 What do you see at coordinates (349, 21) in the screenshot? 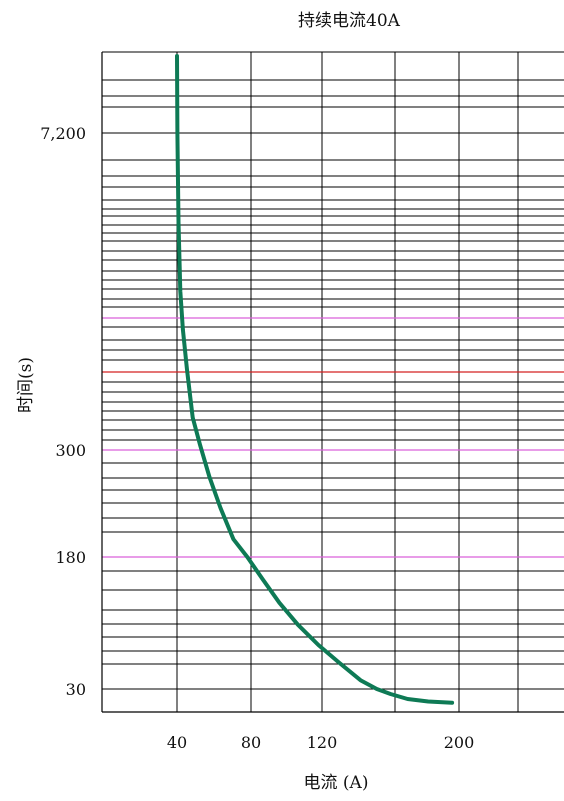
I see `chart-title: 持续电流40A` at bounding box center [349, 21].